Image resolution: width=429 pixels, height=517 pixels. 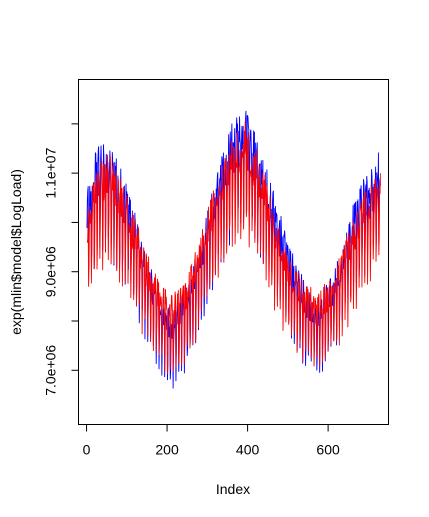 I want to click on y-tick-label: 9.0e+06, so click(x=51, y=271).